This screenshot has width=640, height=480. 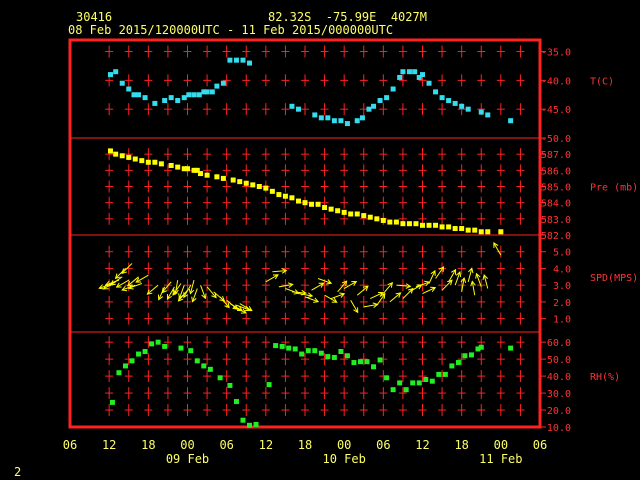 What do you see at coordinates (305, 445) in the screenshot?
I see `x-tick-label: 18` at bounding box center [305, 445].